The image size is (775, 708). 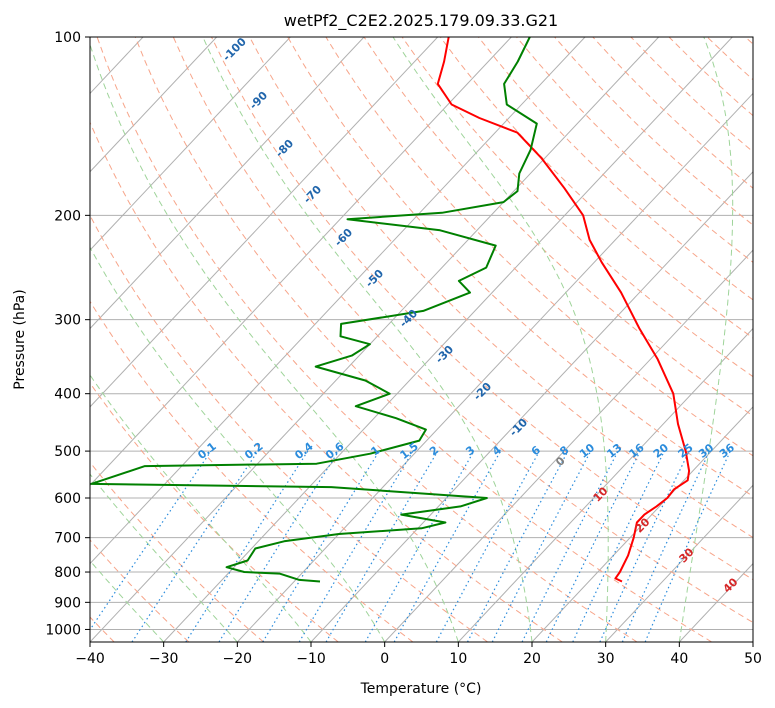 What do you see at coordinates (67, 573) in the screenshot?
I see `y-tick-label: 800` at bounding box center [67, 573].